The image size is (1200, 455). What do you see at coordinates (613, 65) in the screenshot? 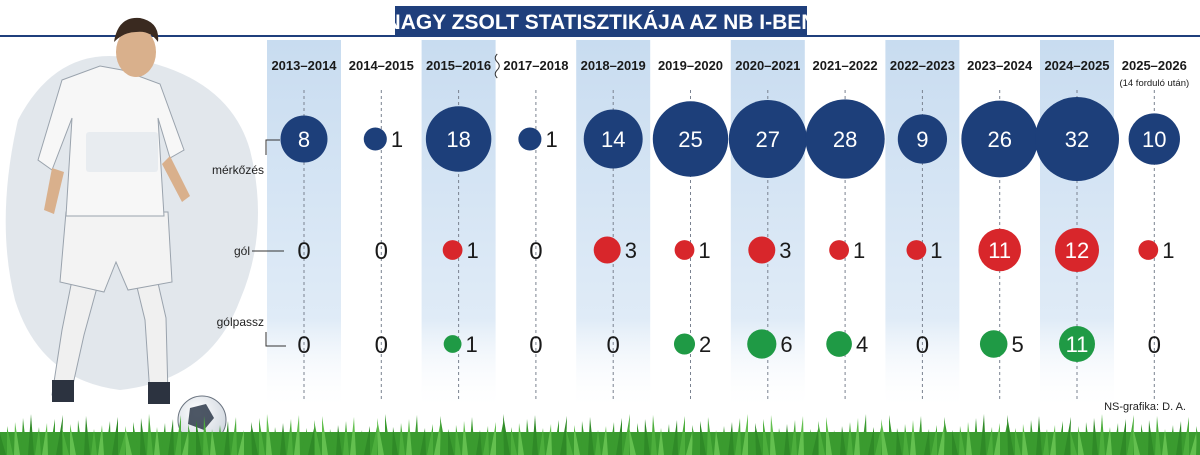
I see `column-header: 2018–2019` at bounding box center [613, 65].